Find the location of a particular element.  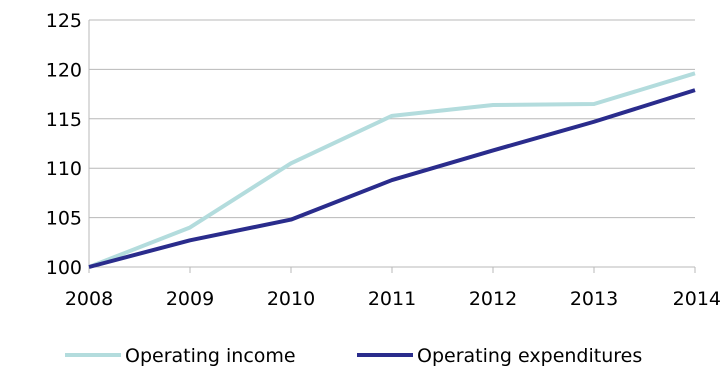

data-point-expenditures-2011 is located at coordinates (392, 180).